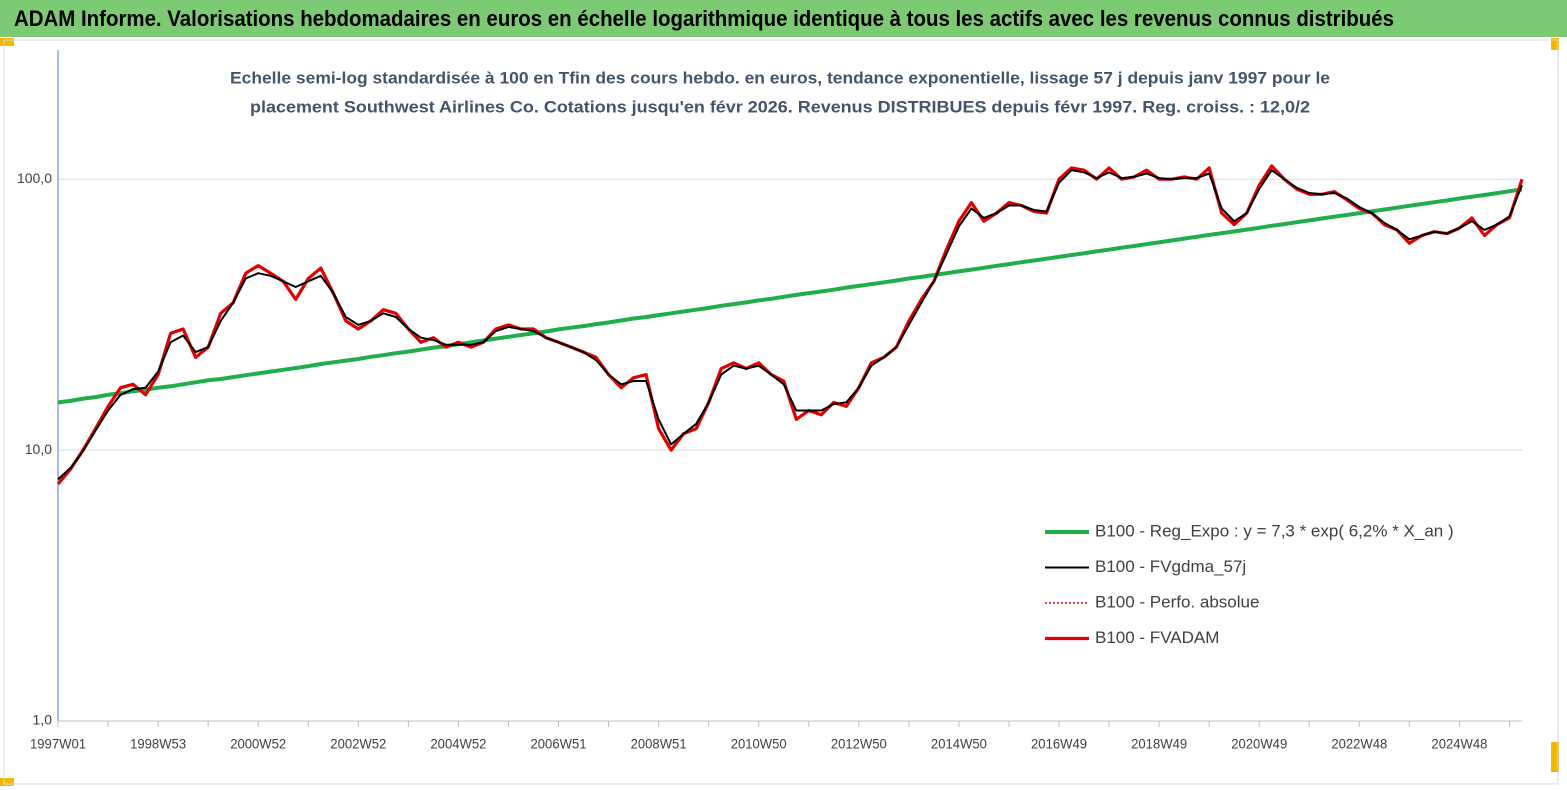  What do you see at coordinates (559, 744) in the screenshot?
I see `x-tick-label: 2006W51` at bounding box center [559, 744].